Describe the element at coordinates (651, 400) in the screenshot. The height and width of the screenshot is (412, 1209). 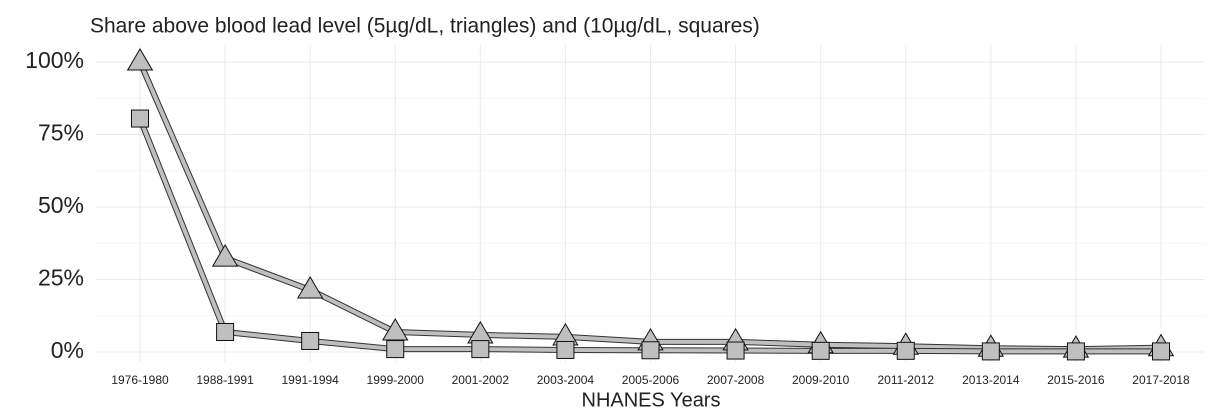
I see `x-axis-label: NHANES Years` at that location.